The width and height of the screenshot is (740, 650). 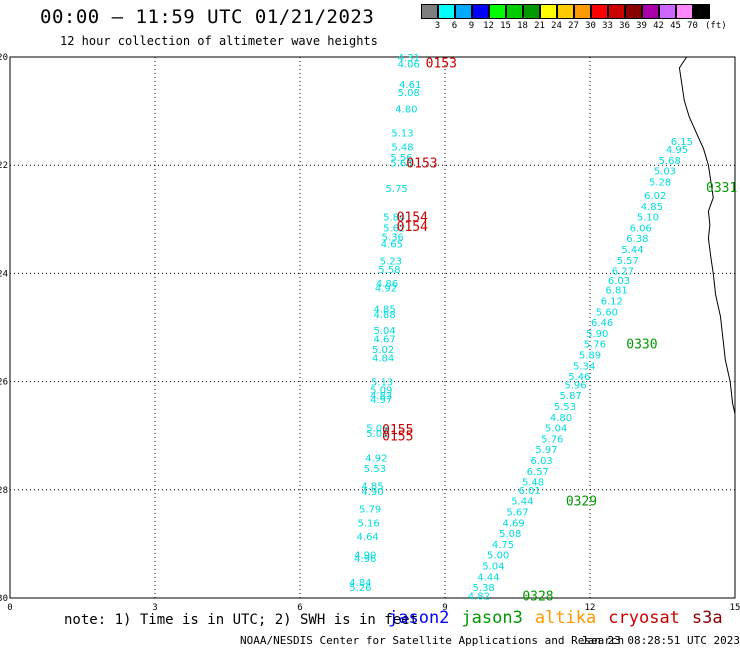 What do you see at coordinates (575, 385) in the screenshot?
I see `wave-height-label: 5.96` at bounding box center [575, 385].